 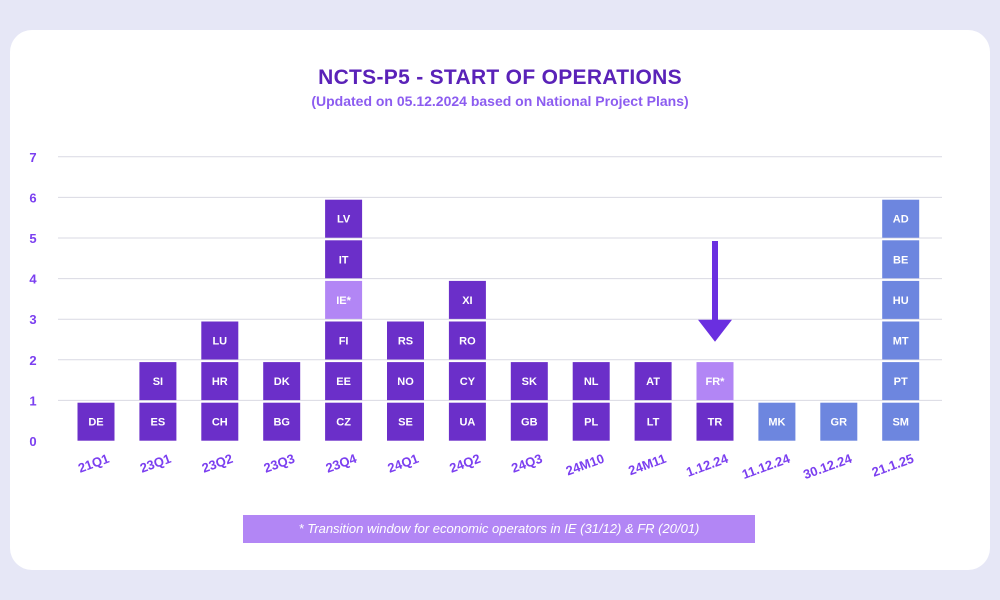 I want to click on bar-label: BE, so click(x=900, y=260).